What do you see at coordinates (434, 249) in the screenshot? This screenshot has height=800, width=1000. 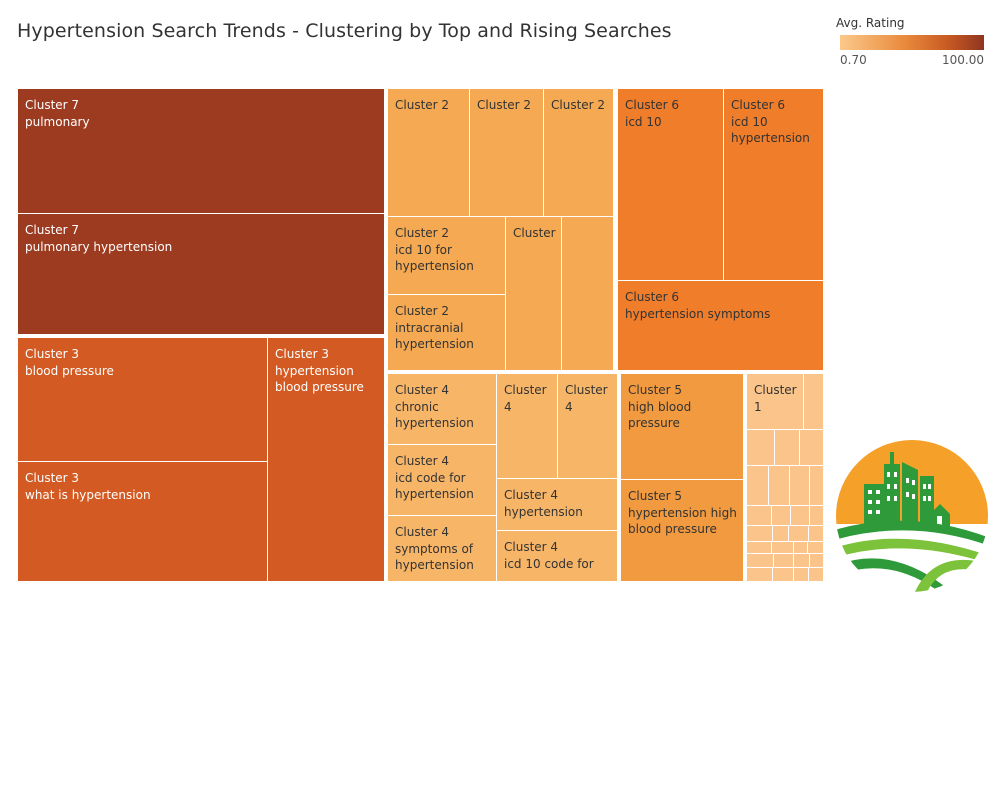 I see `tile-label: Cluster 2 icd 10 for hypertension` at bounding box center [434, 249].